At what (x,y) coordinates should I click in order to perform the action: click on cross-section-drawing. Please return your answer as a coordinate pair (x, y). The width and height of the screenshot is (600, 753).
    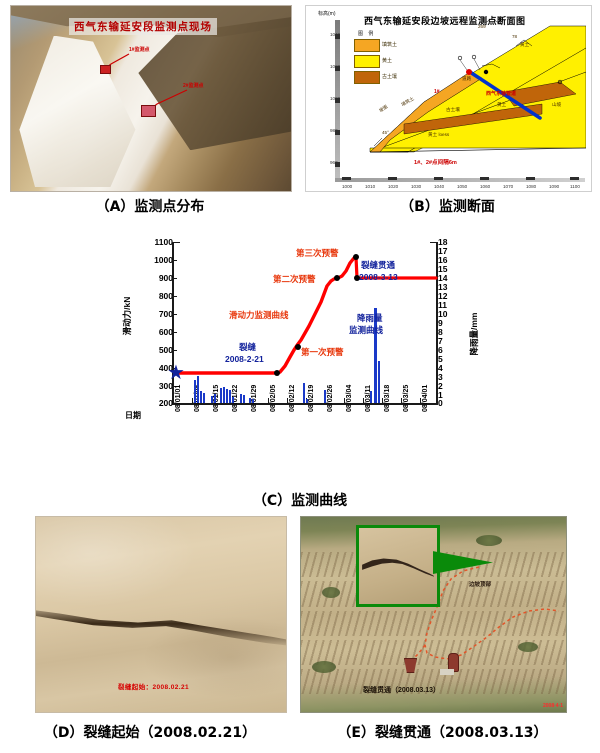
    Looking at the image, I should click on (477, 86).